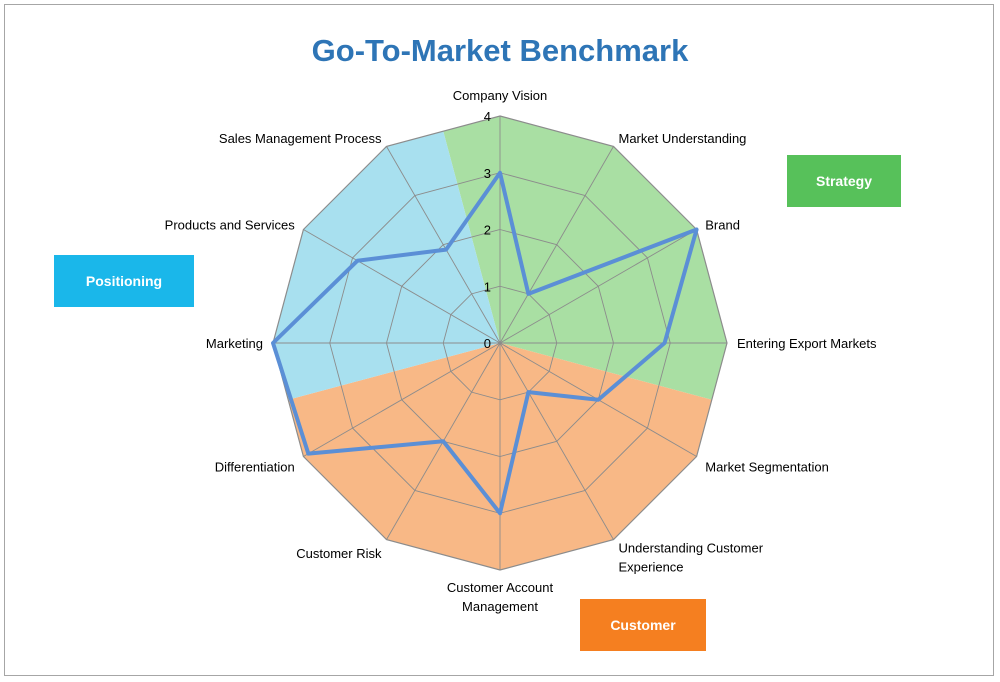 This screenshot has height=682, width=1000. I want to click on tick-label: 1, so click(487, 286).